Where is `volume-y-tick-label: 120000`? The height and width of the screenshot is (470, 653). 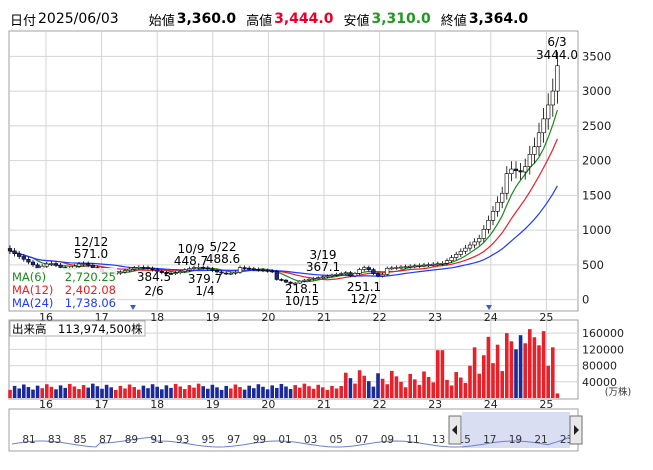 volume-y-tick-label: 120000 is located at coordinates (603, 349).